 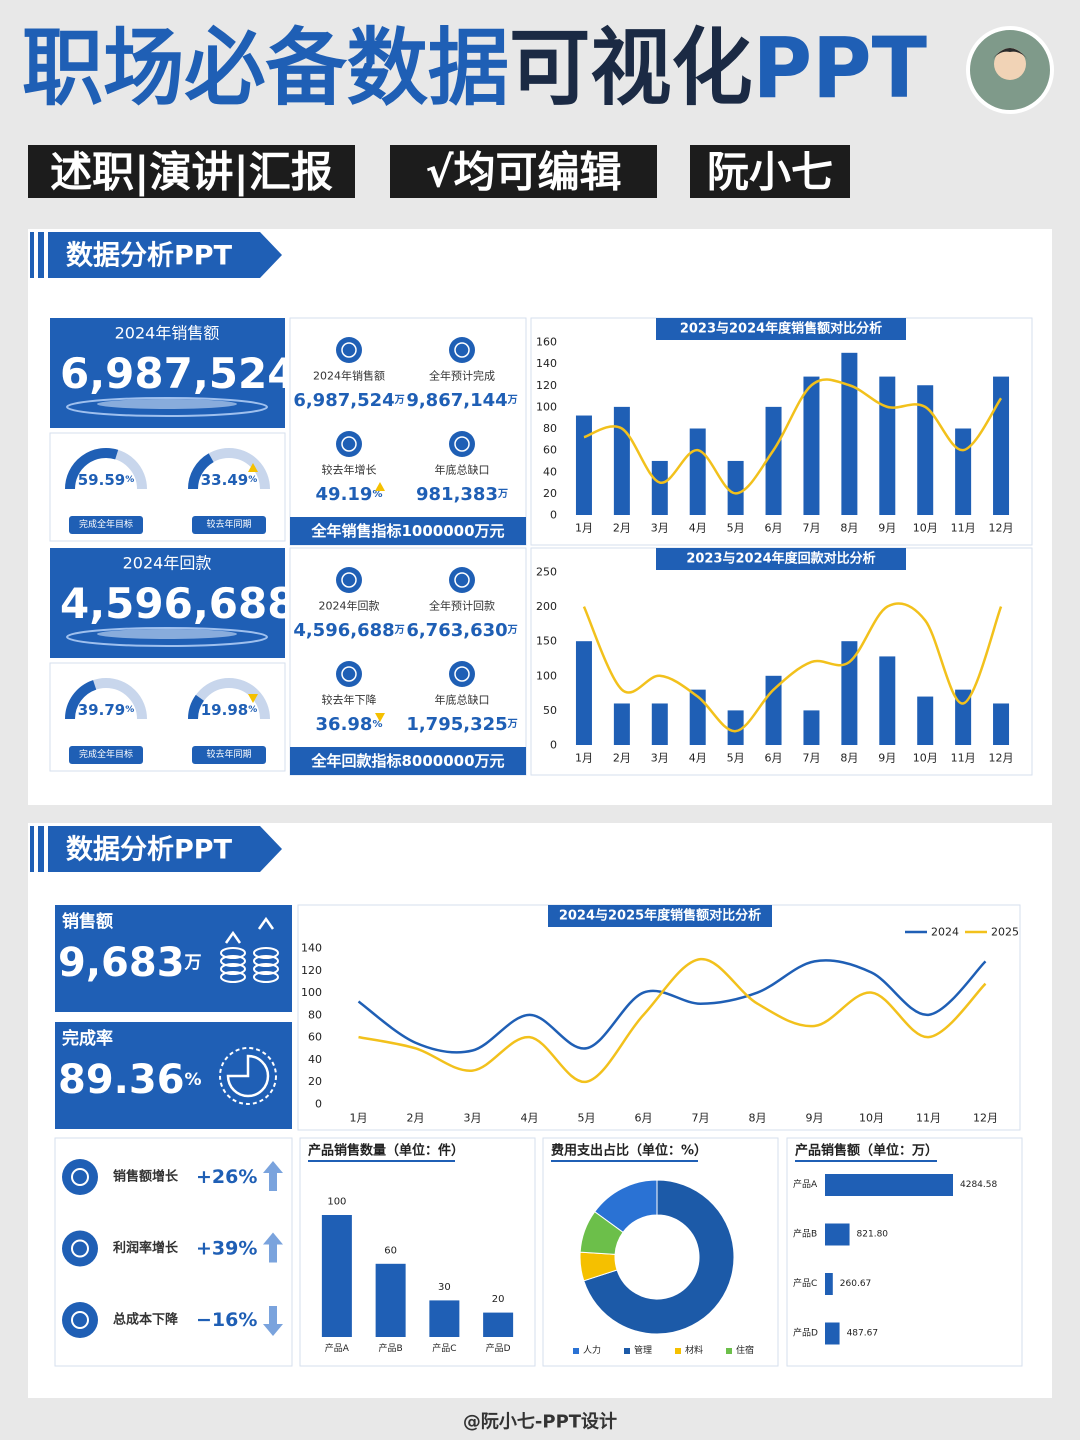 I want to click on highlight-value: 9,683万, so click(x=130, y=963).